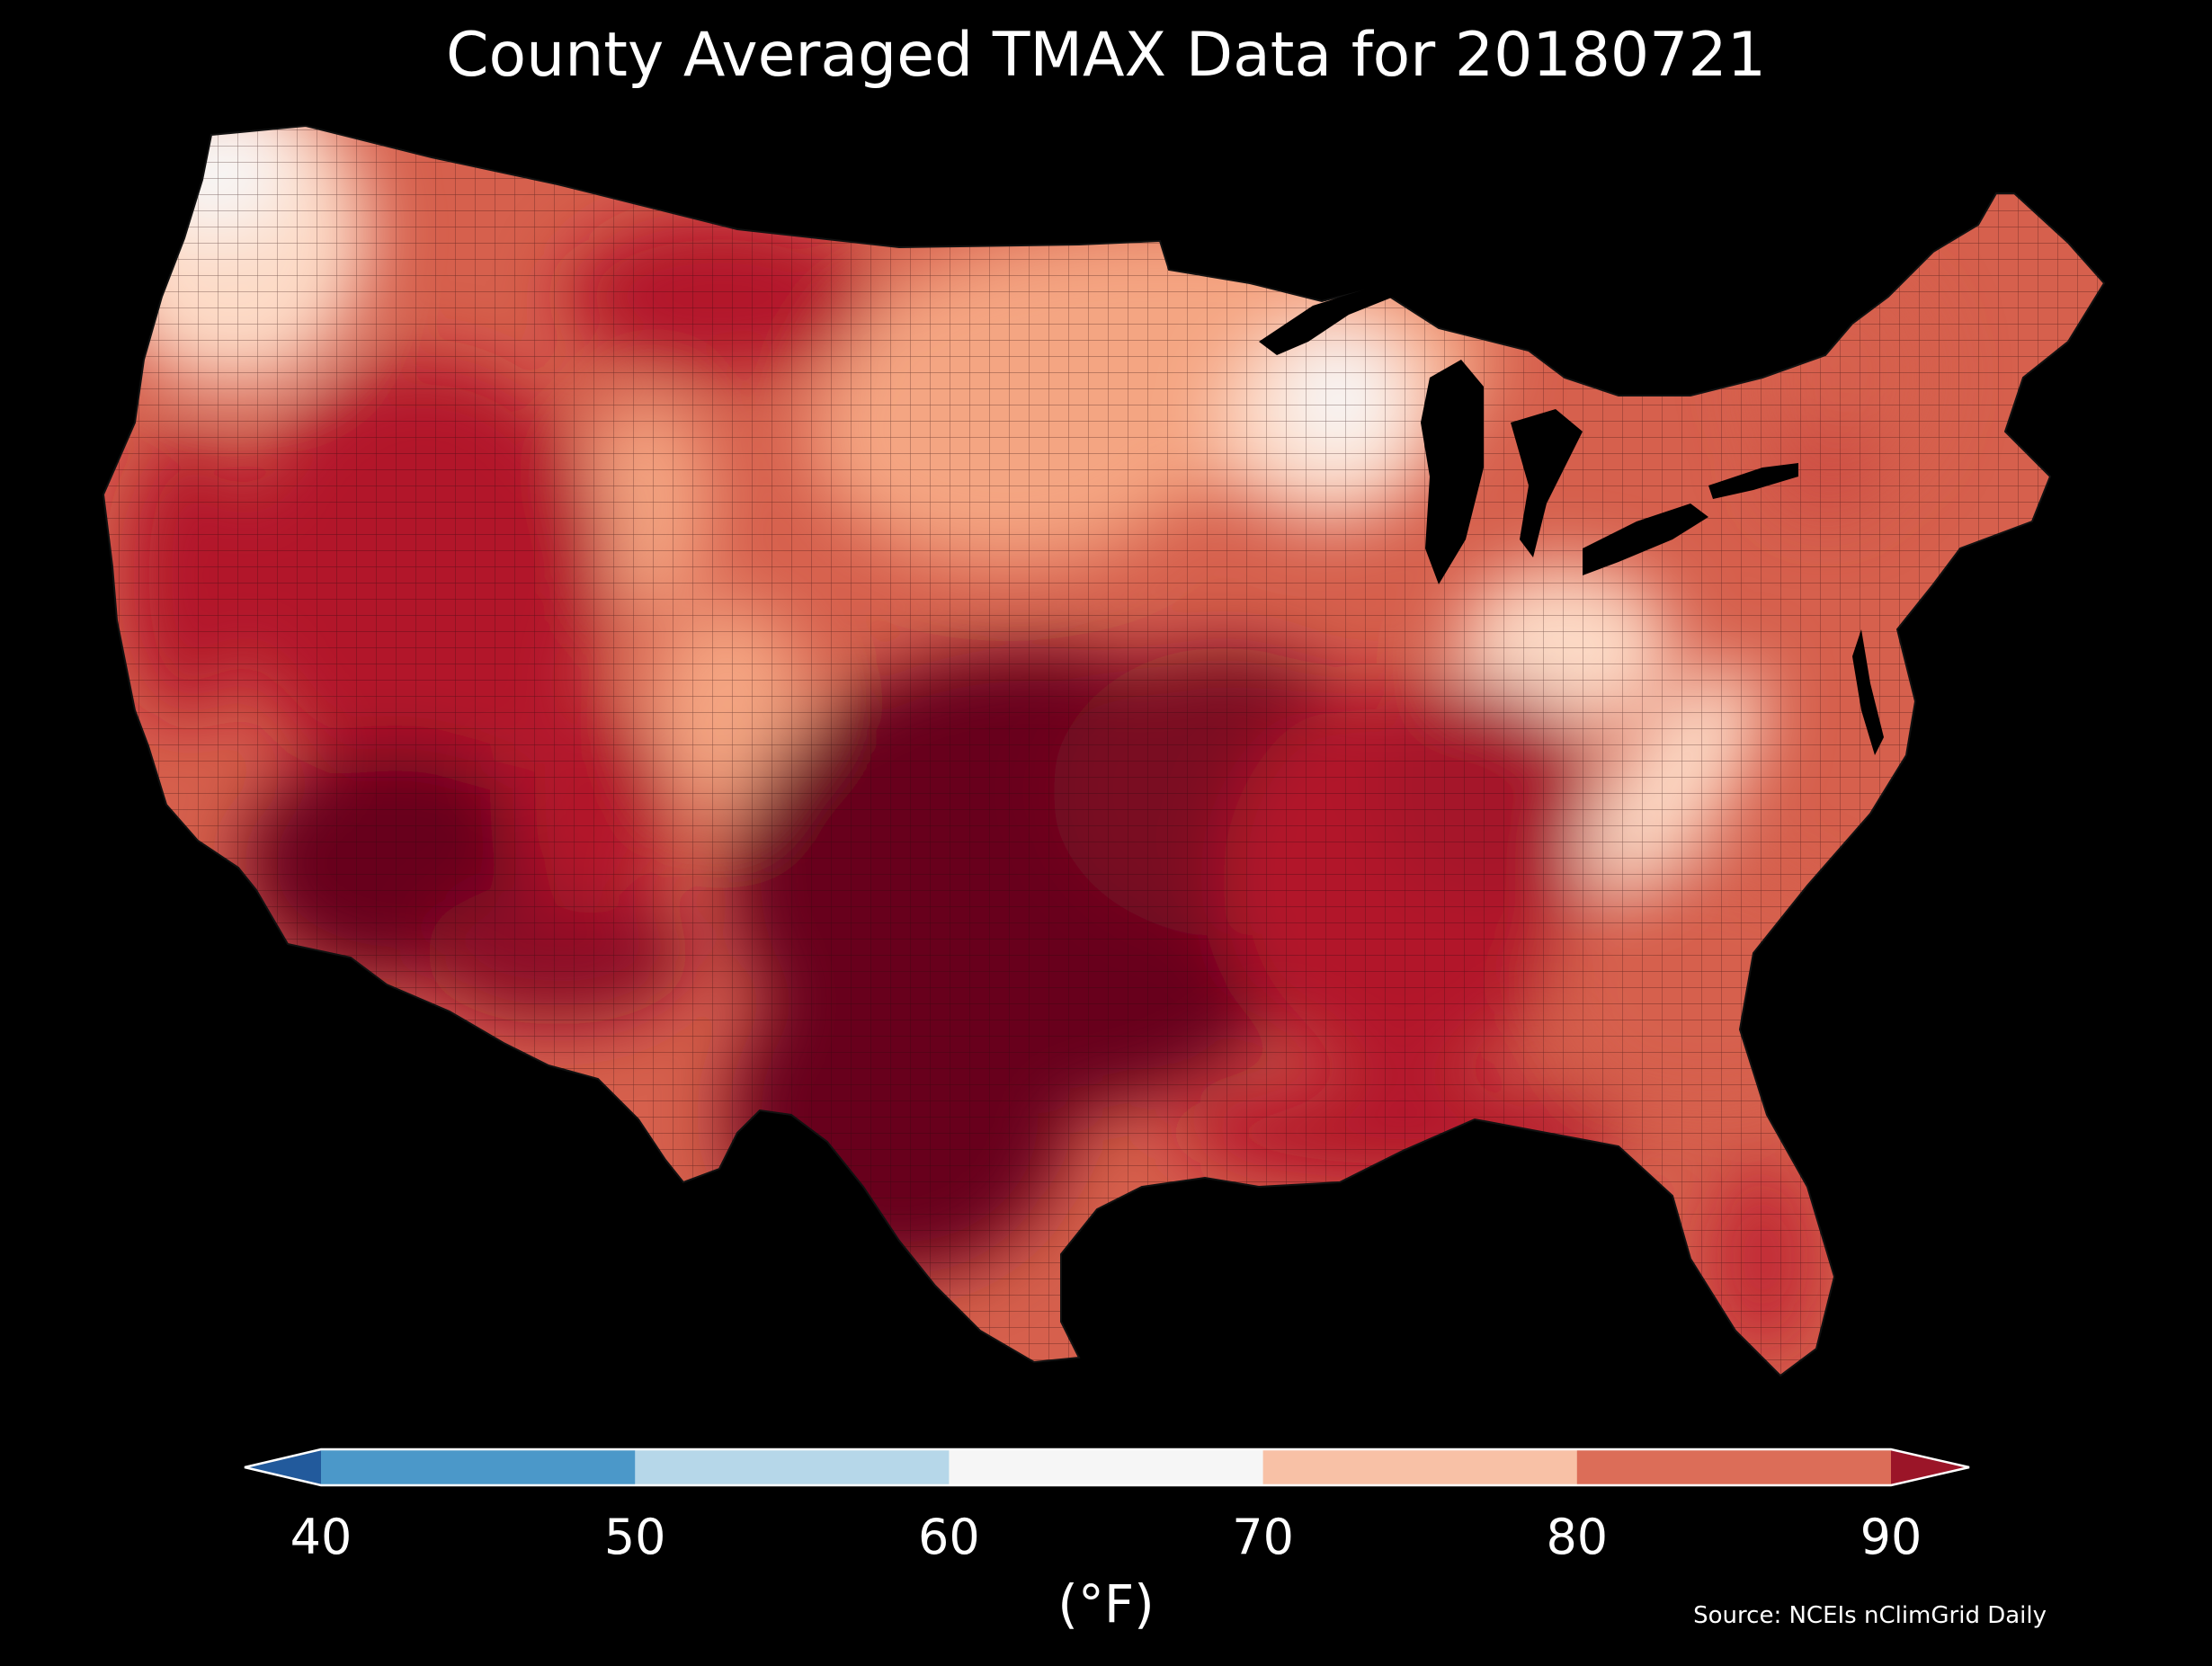 This screenshot has height=1666, width=2212. What do you see at coordinates (321, 1537) in the screenshot?
I see `colorbar-tick-label: 40` at bounding box center [321, 1537].